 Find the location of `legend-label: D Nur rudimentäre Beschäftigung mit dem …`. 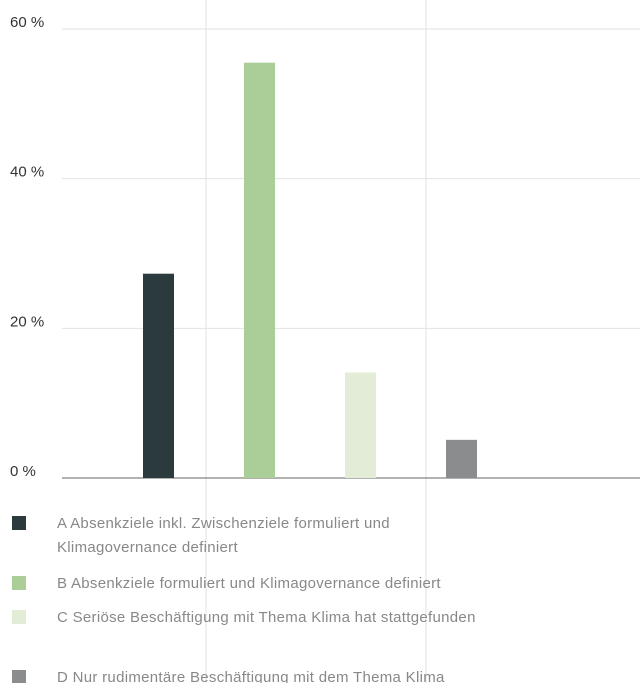

legend-label: D Nur rudimentäre Beschäftigung mit dem … is located at coordinates (251, 676).